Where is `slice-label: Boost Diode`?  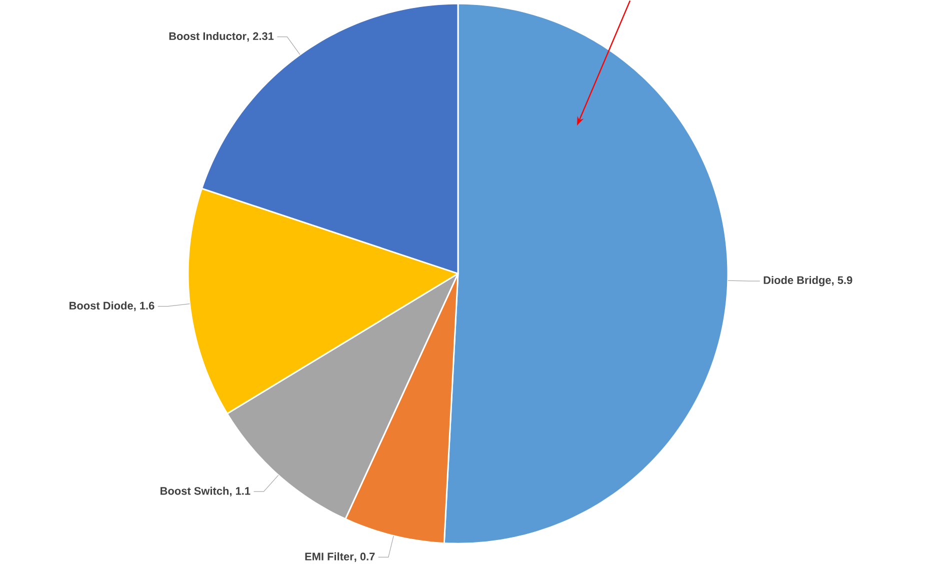 slice-label: Boost Diode is located at coordinates (101, 306).